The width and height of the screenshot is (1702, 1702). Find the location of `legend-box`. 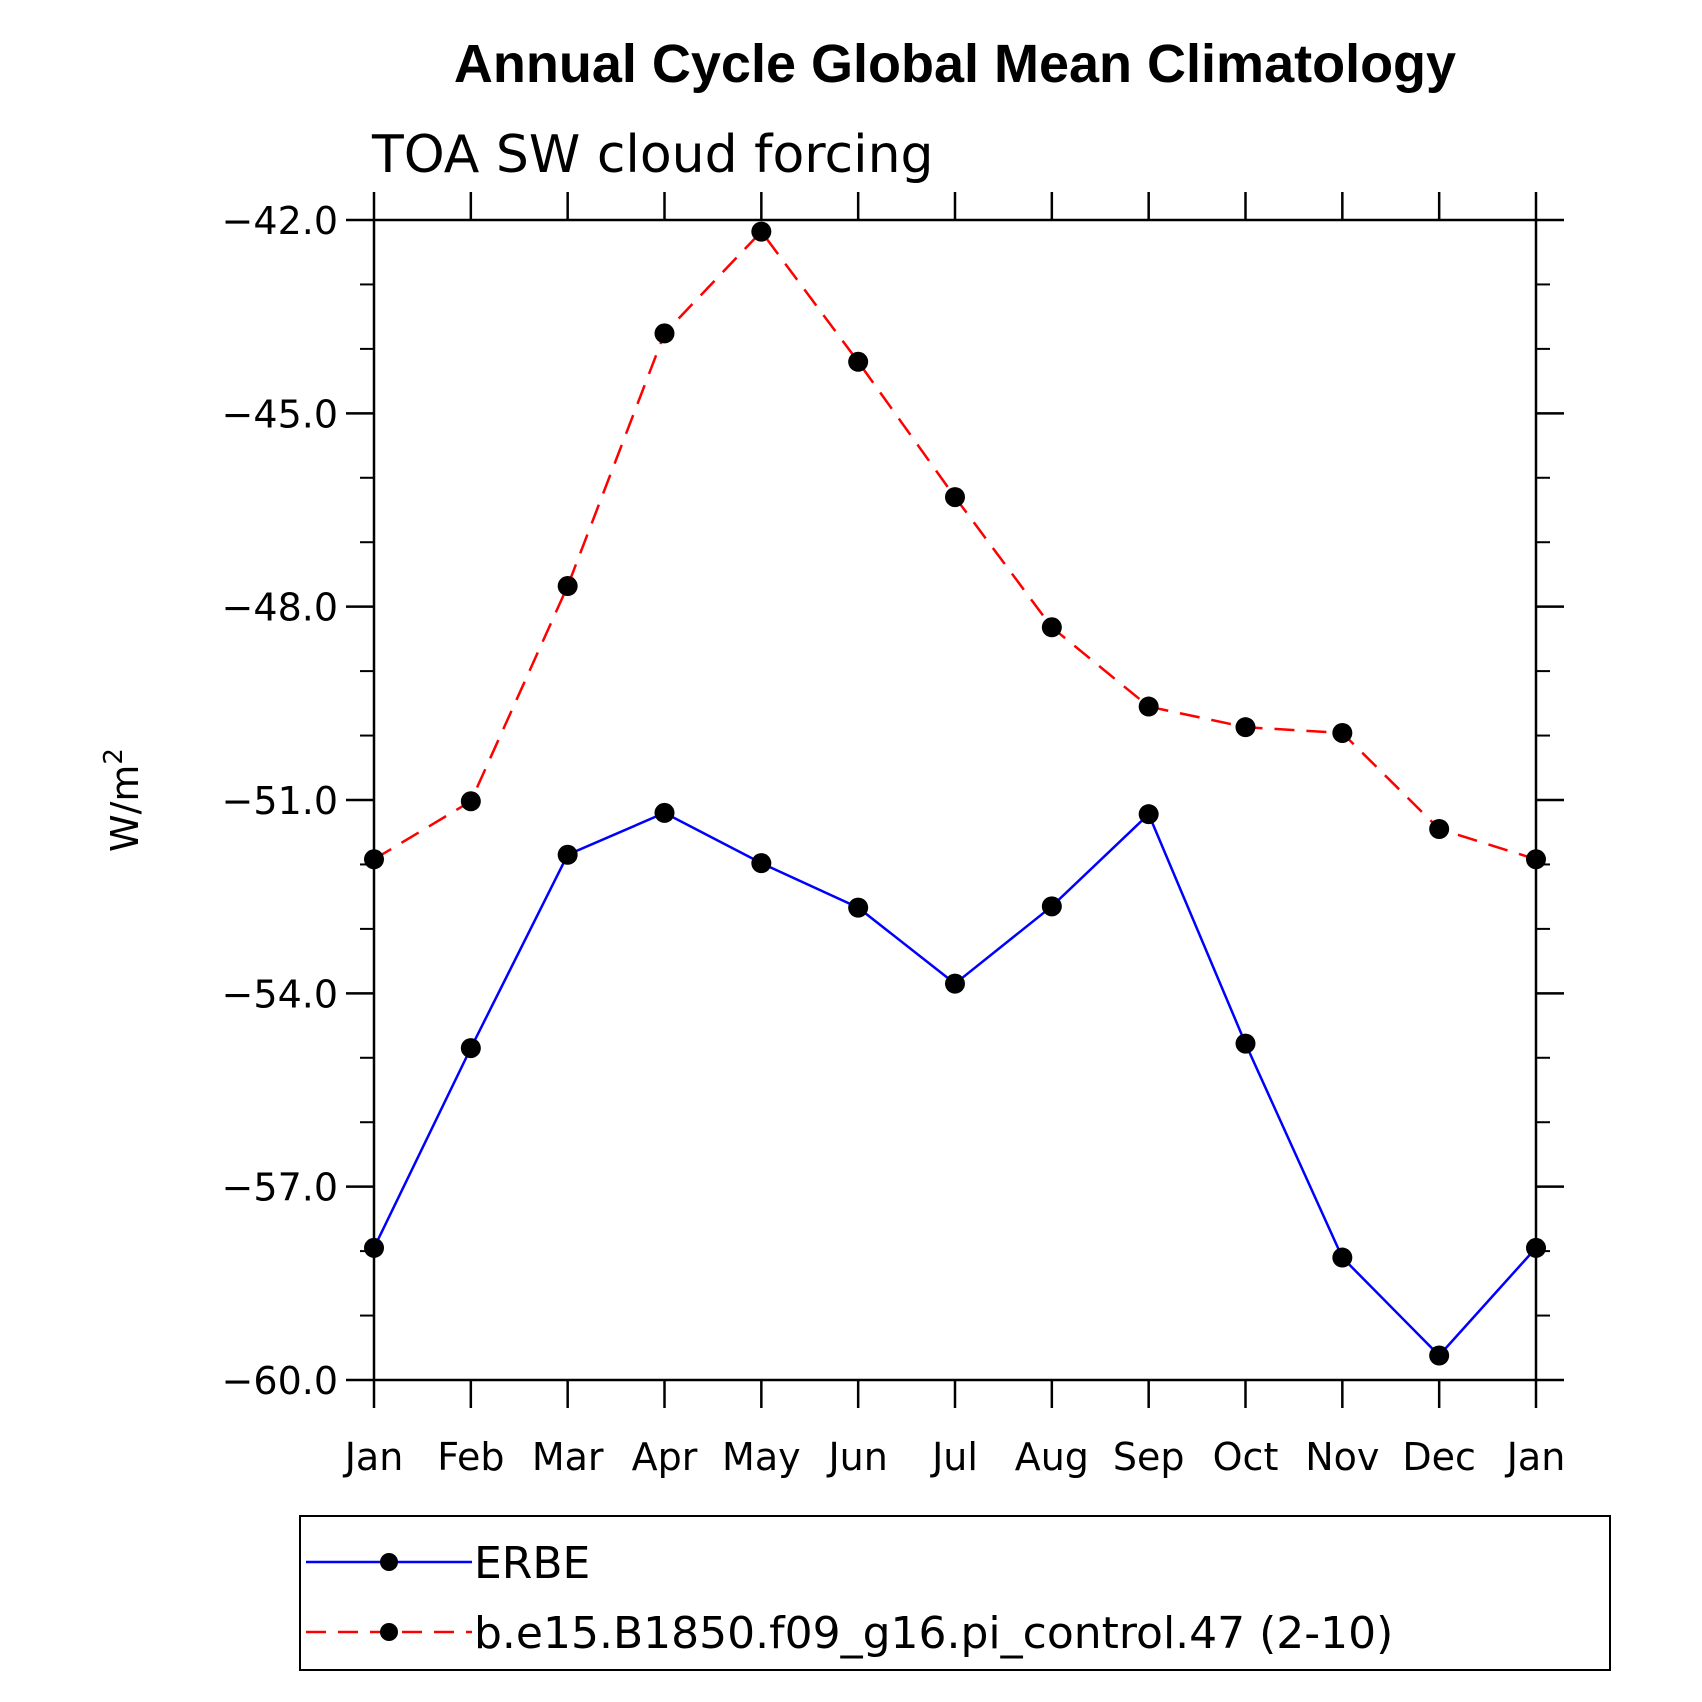

legend-box is located at coordinates (955, 1593).